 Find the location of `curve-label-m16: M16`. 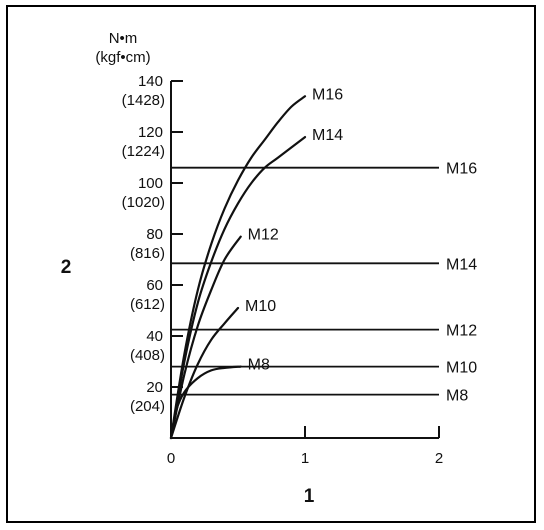

curve-label-m16: M16 is located at coordinates (327, 94).